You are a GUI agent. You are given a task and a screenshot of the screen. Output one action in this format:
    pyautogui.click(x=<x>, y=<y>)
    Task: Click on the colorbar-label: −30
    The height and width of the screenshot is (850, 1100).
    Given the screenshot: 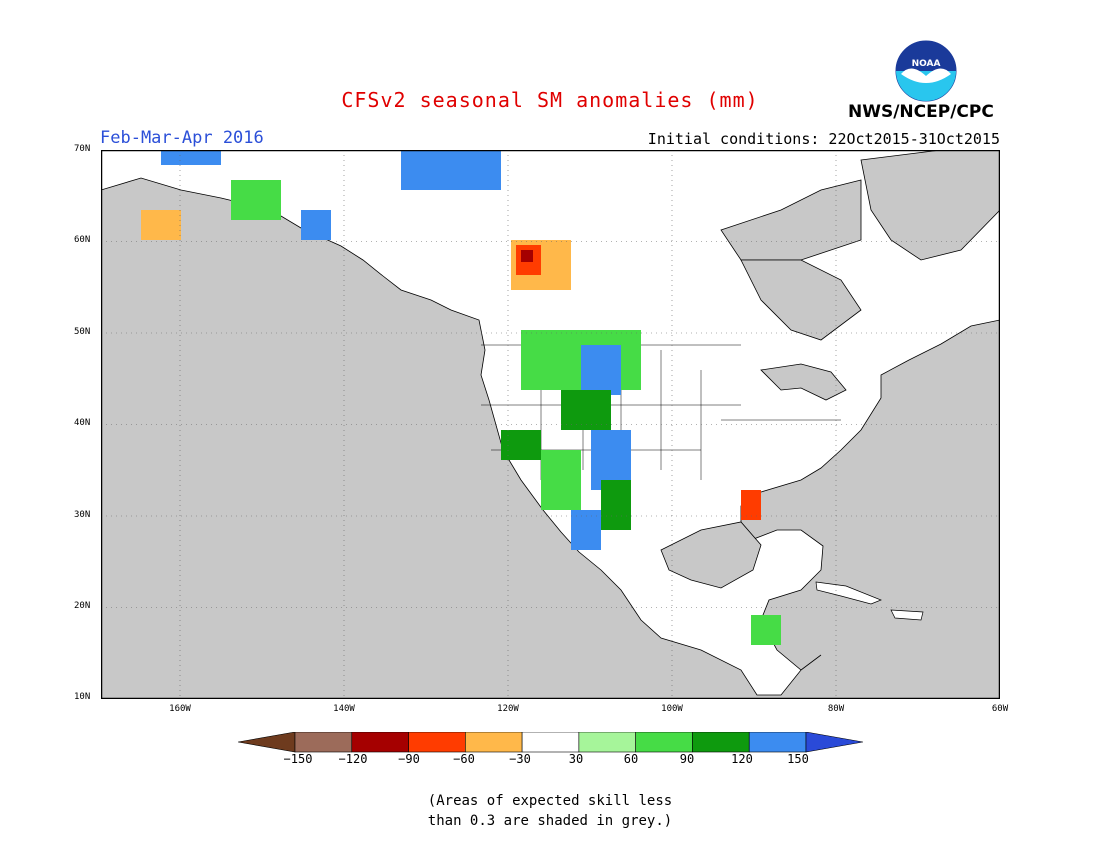 What is the action you would take?
    pyautogui.click(x=520, y=759)
    